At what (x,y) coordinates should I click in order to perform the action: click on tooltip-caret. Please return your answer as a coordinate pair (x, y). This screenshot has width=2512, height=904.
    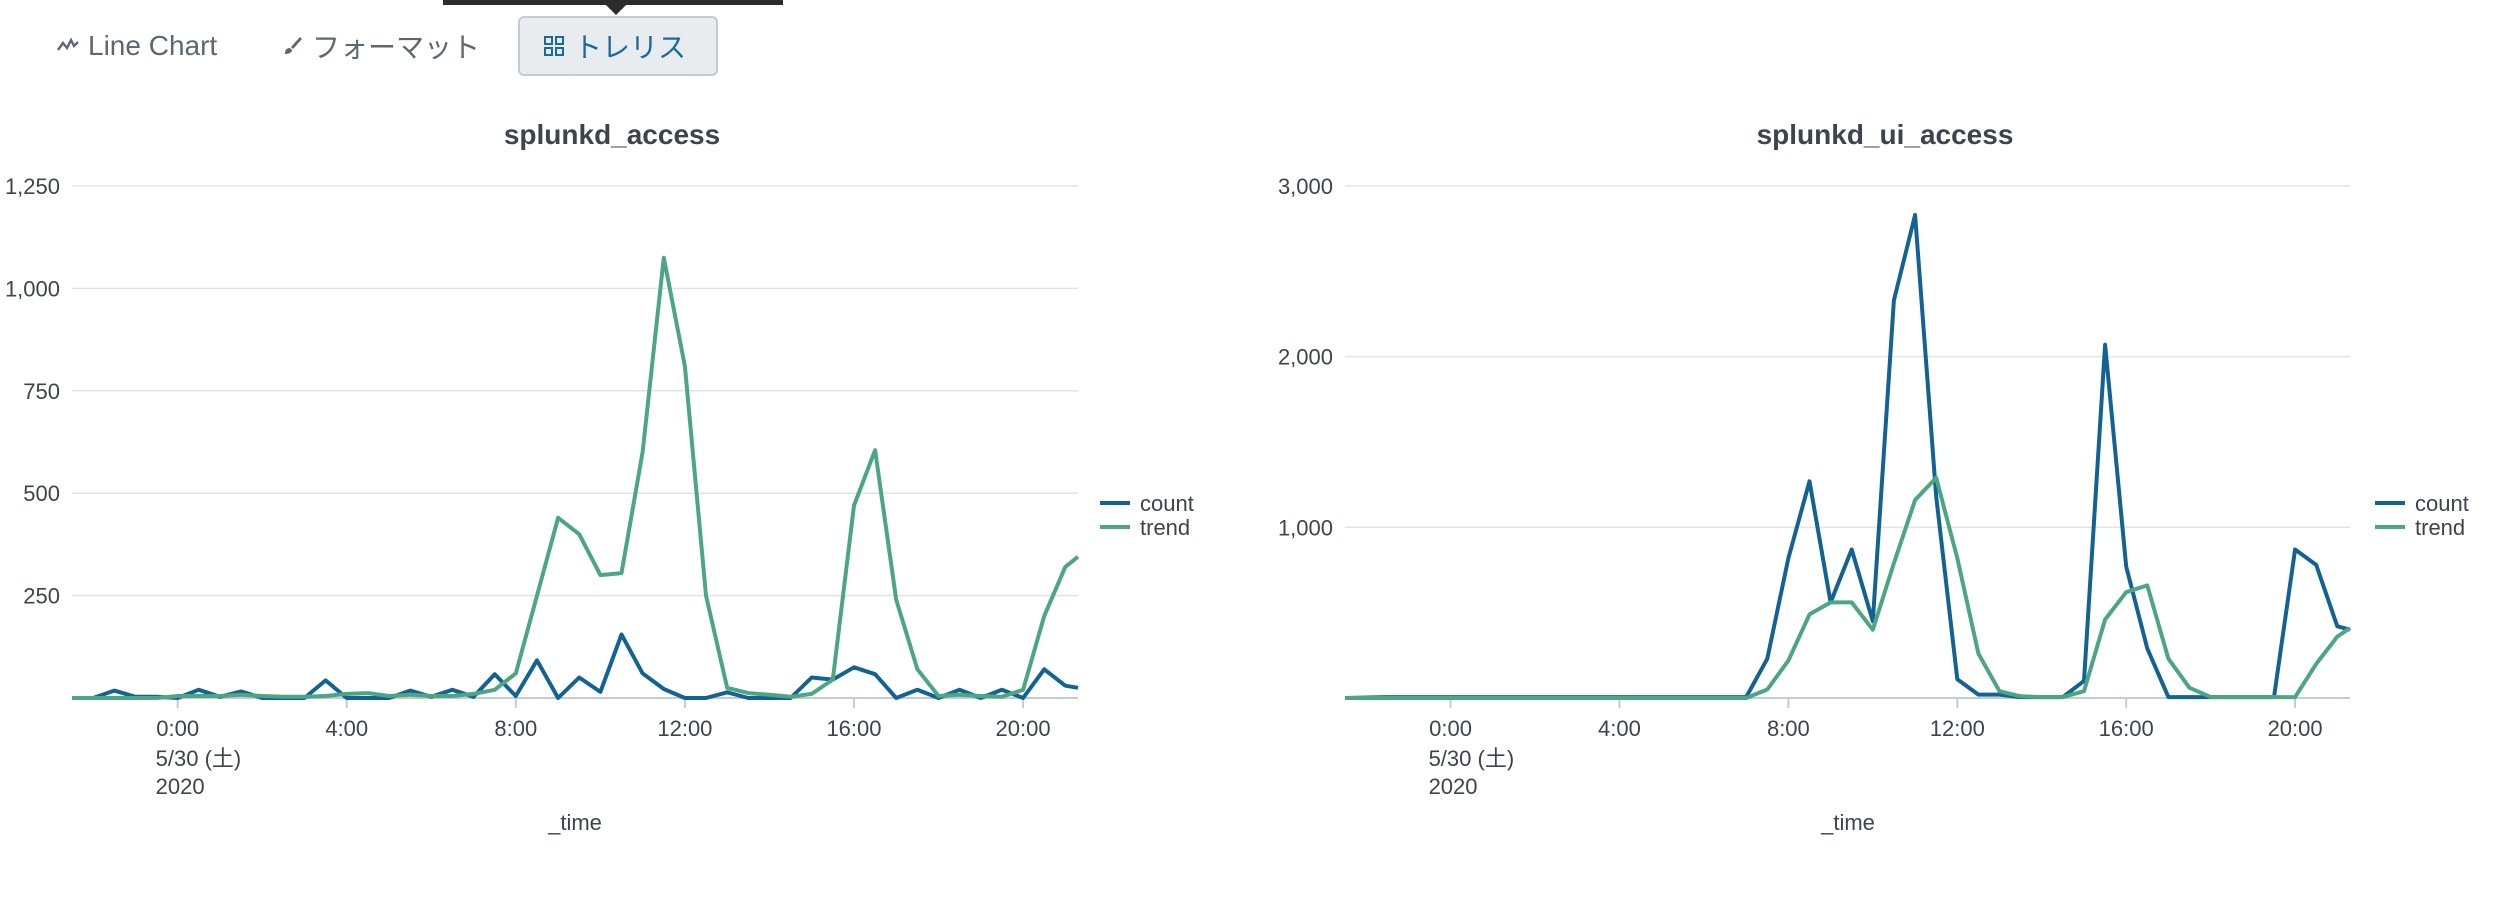
    Looking at the image, I should click on (616, 10).